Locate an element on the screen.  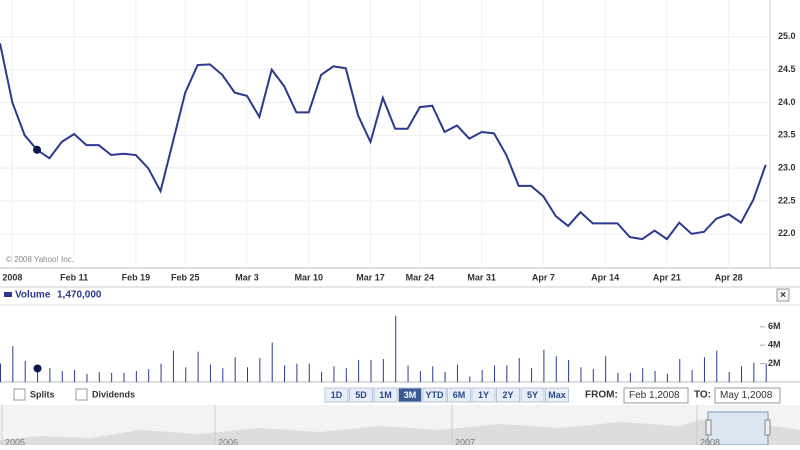
range-button-label: 5D is located at coordinates (361, 395).